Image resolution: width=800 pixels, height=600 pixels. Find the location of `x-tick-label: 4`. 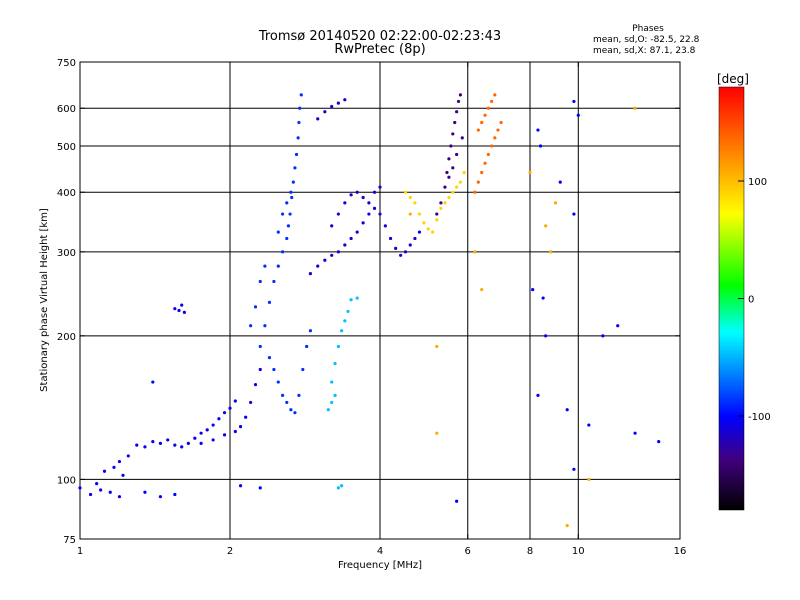

x-tick-label: 4 is located at coordinates (380, 551).